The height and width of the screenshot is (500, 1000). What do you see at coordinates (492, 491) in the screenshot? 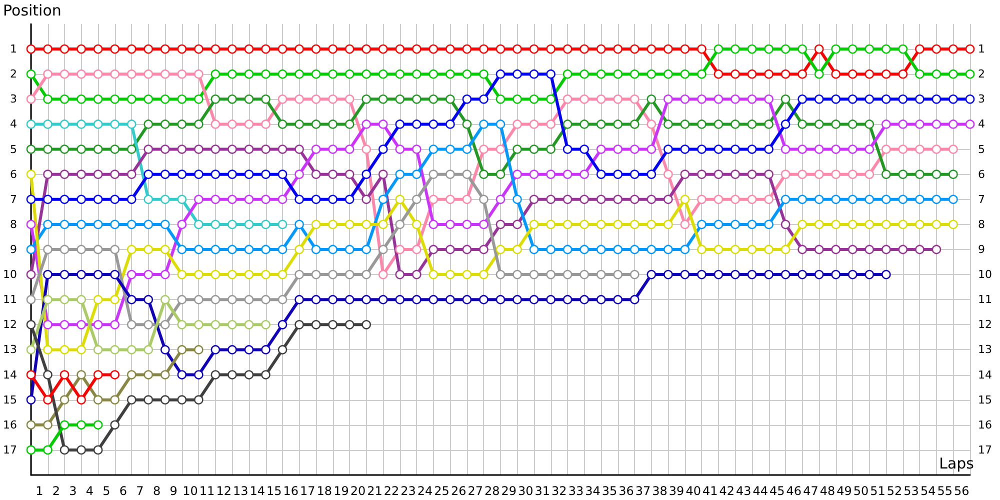
I see `x-tick-label: 28` at bounding box center [492, 491].